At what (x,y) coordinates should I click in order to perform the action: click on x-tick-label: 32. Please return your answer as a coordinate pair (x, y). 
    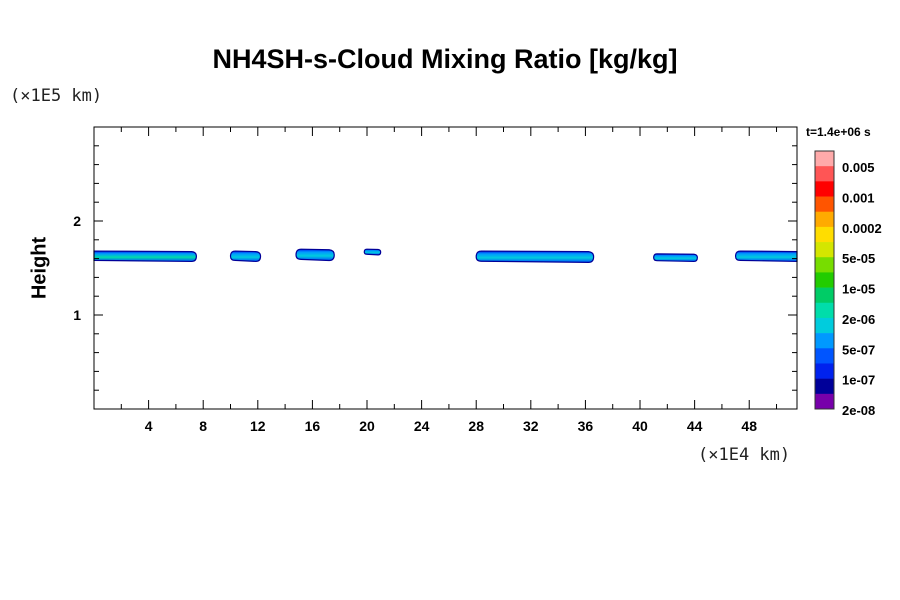
    Looking at the image, I should click on (531, 426).